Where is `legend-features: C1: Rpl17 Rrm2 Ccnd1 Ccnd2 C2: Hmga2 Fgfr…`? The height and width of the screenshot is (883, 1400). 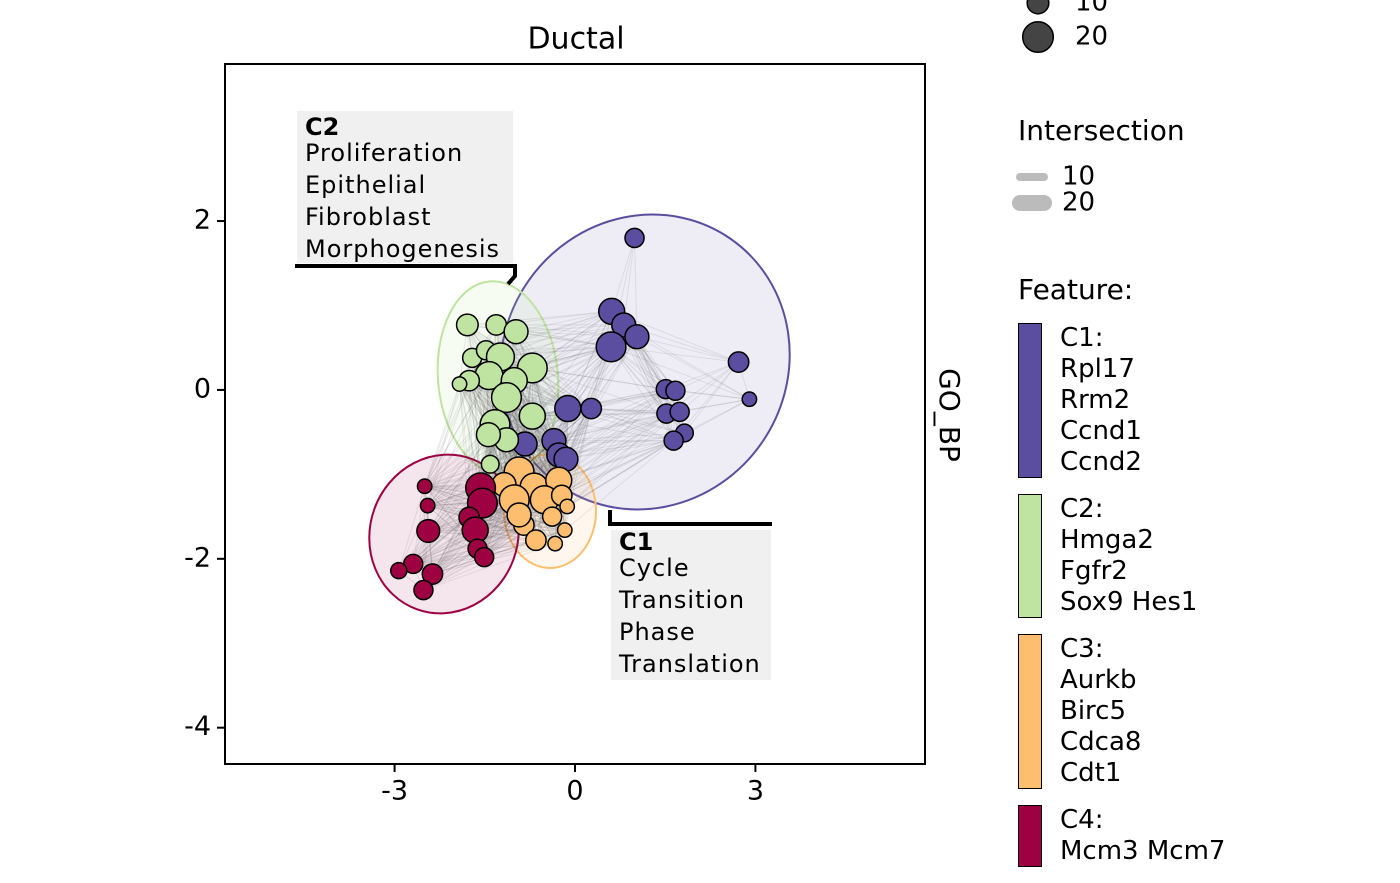
legend-features: C1: Rpl17 Rrm2 Ccnd1 Ccnd2 C2: Hmga2 Fgfr… is located at coordinates (1121, 603).